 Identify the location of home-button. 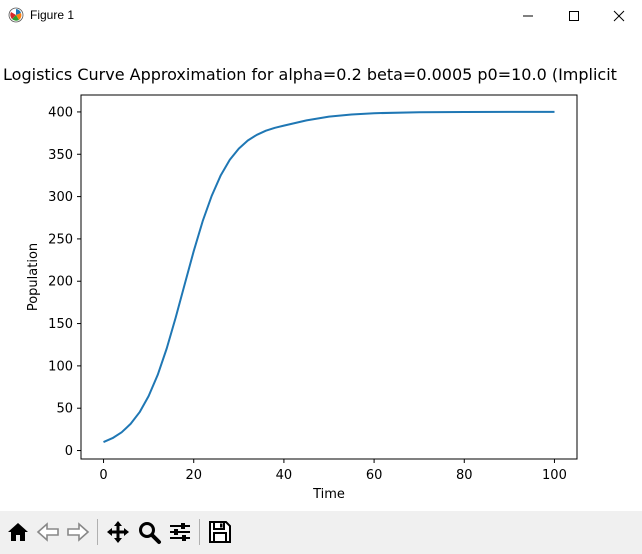
(18, 532).